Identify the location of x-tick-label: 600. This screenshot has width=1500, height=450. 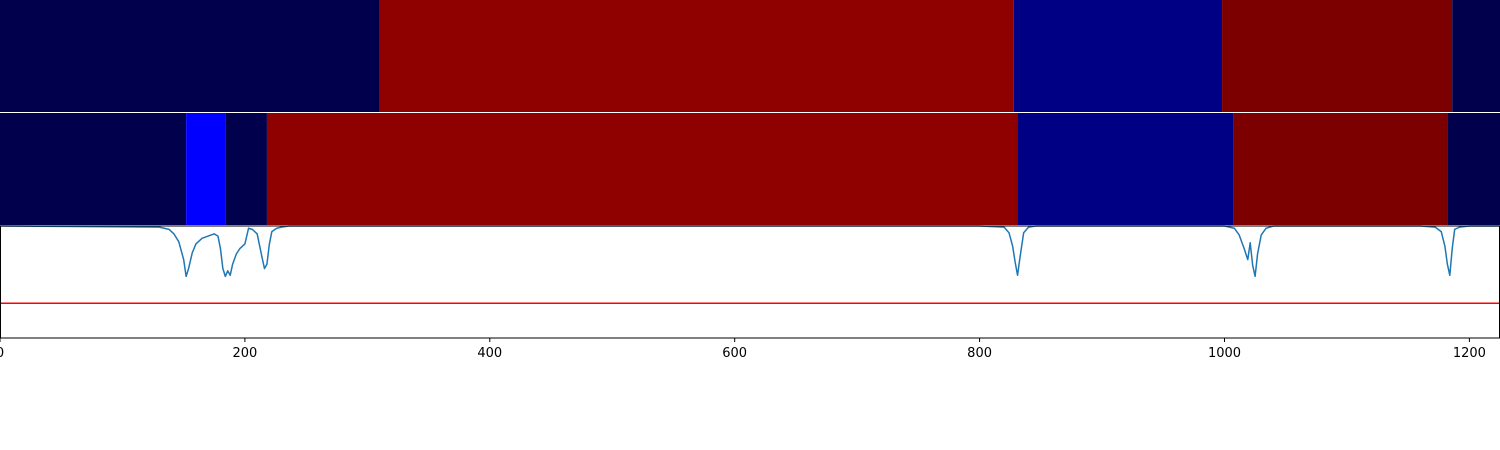
(734, 353).